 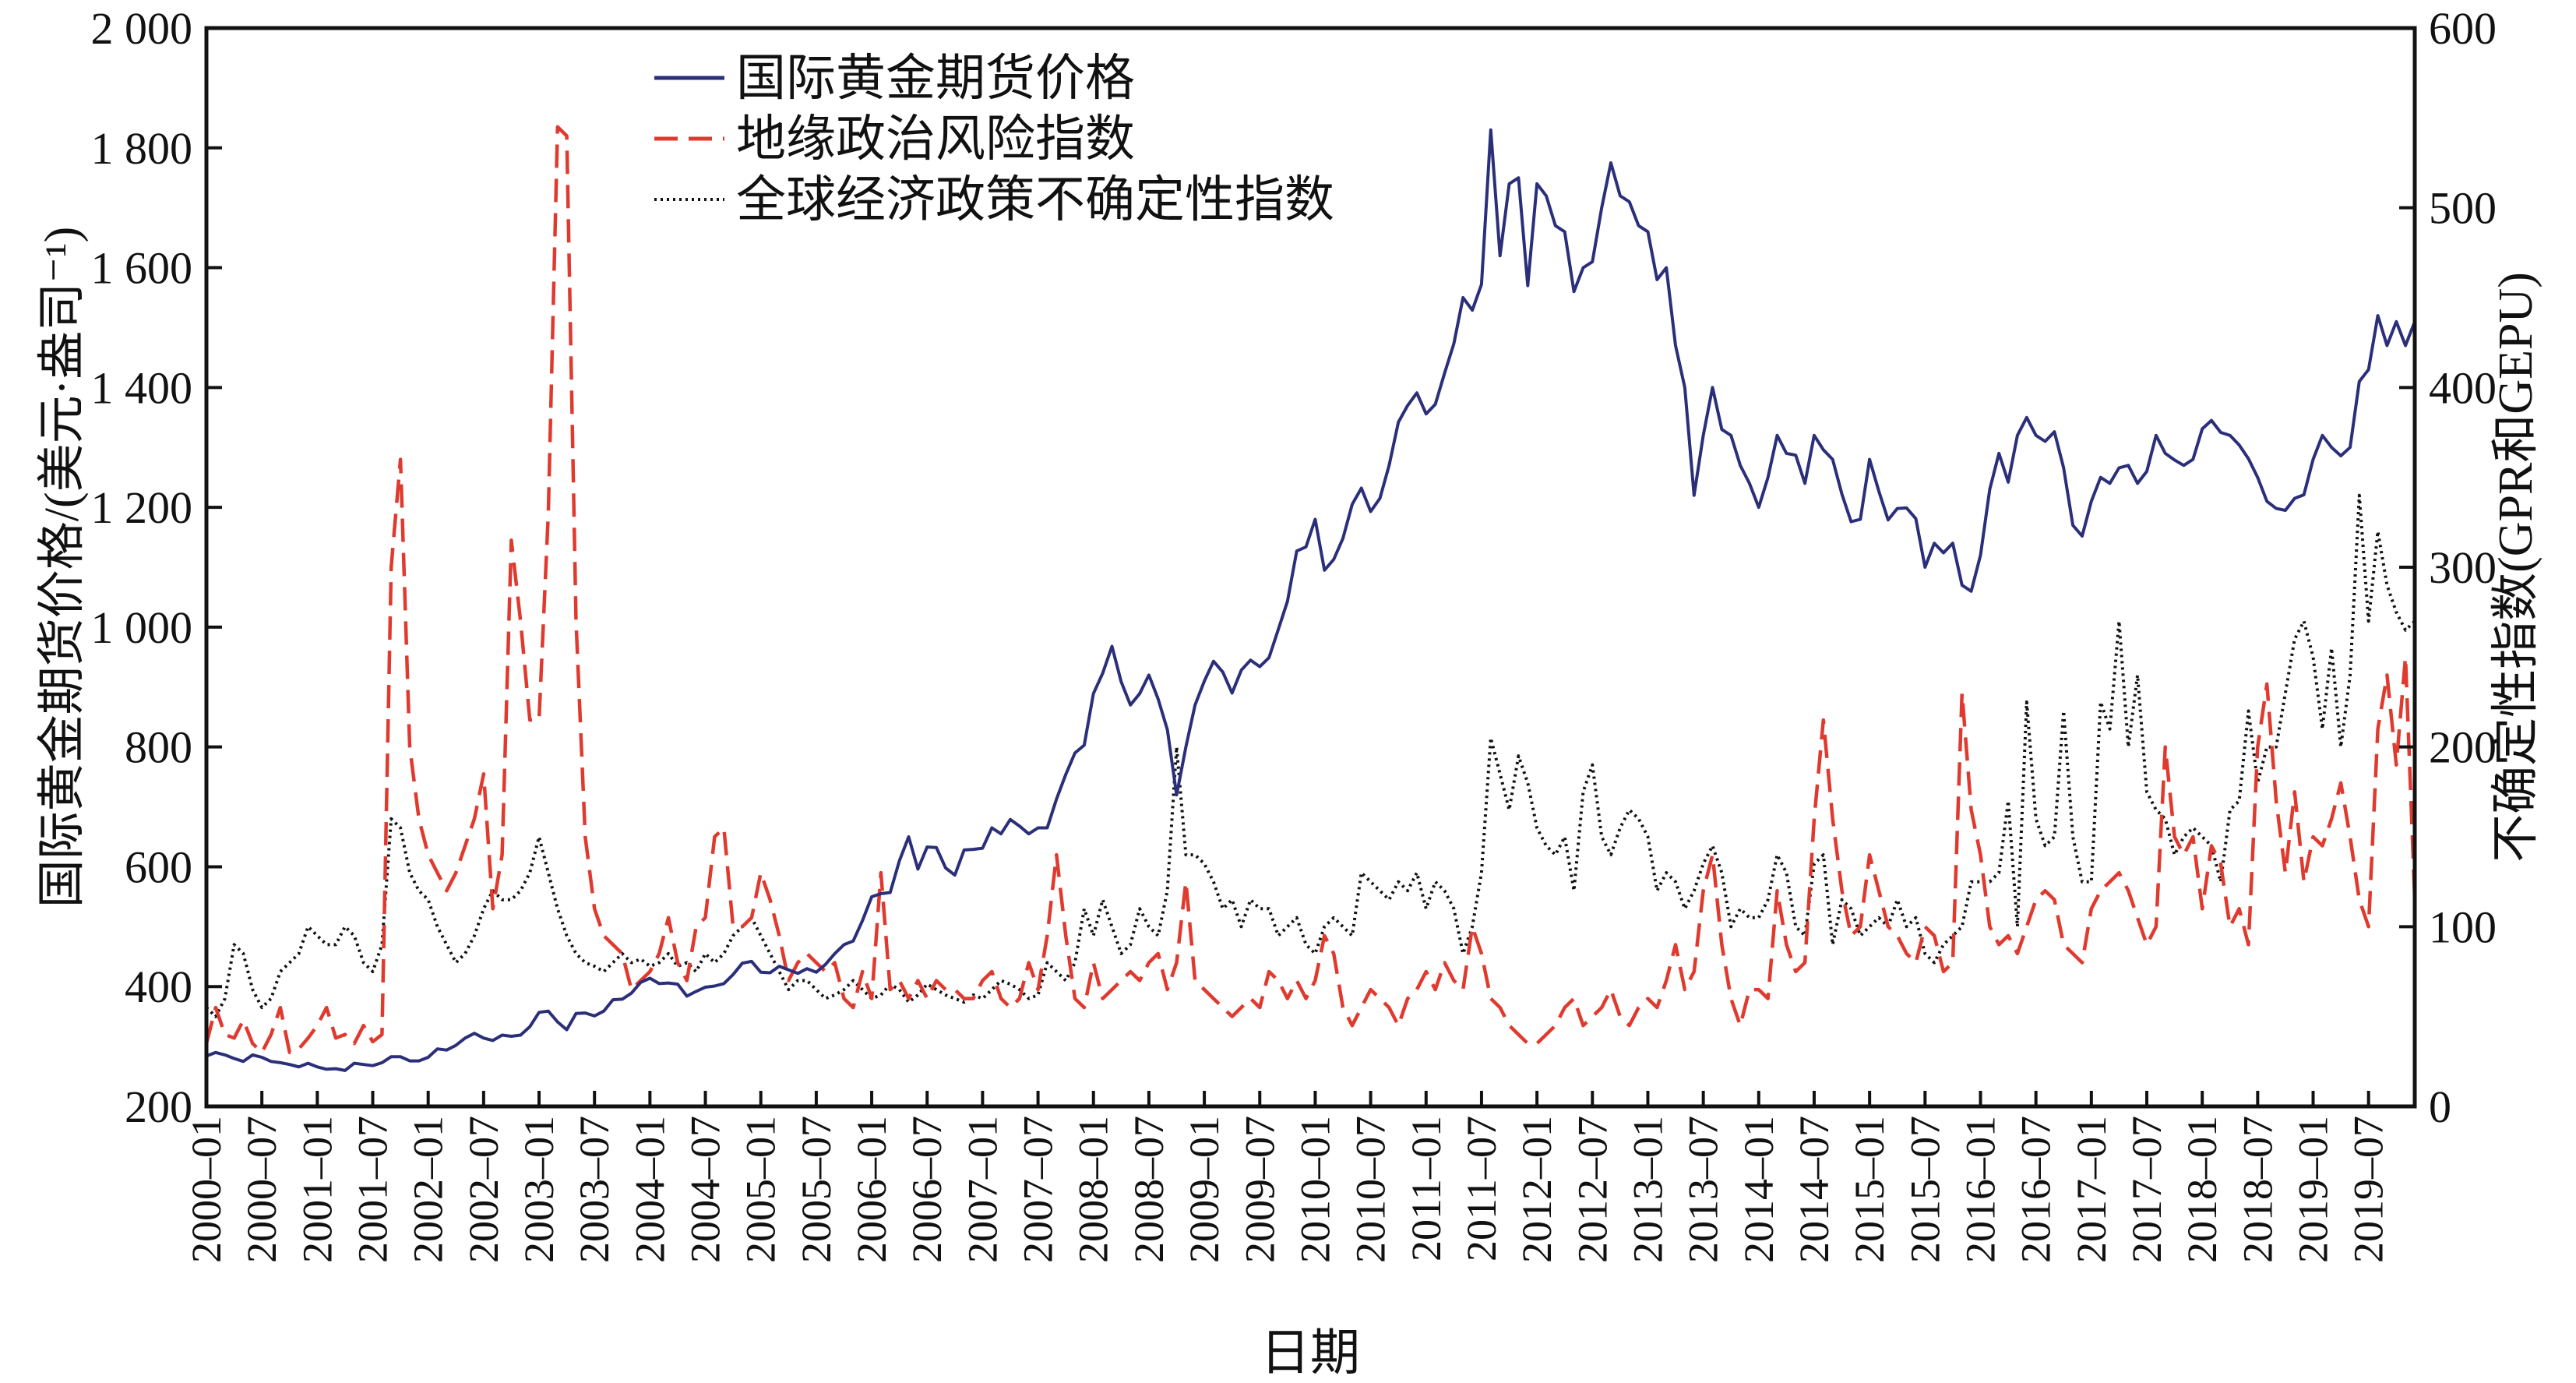 I want to click on x-tick-label: 2008–01, so click(x=1093, y=1189).